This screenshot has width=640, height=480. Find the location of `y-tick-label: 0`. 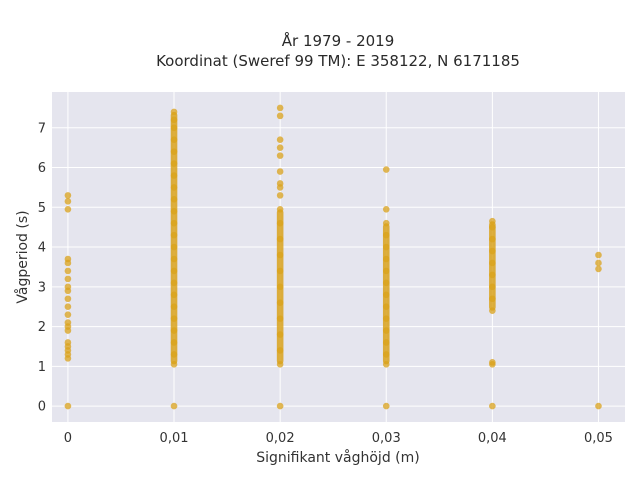

y-tick-label: 0 is located at coordinates (42, 407).